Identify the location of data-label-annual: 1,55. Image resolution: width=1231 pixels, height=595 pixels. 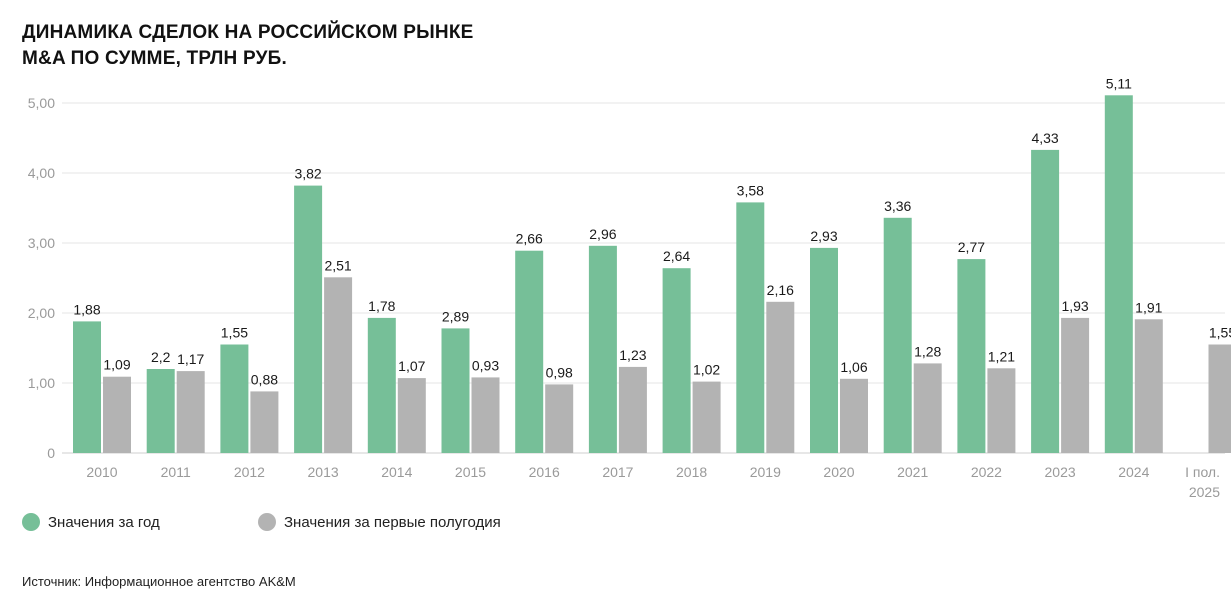
(234, 333).